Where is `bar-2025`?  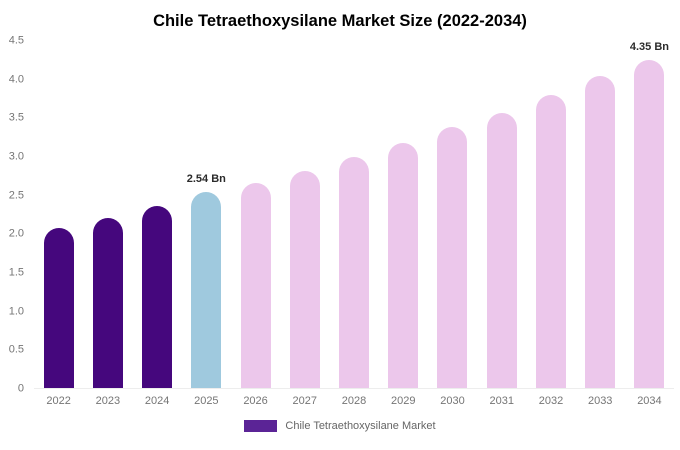
bar-2025 is located at coordinates (206, 290).